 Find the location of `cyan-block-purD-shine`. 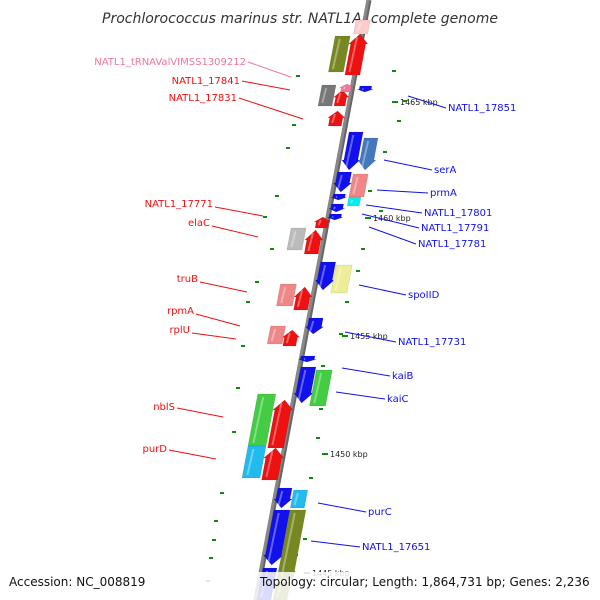

cyan-block-purD-shine is located at coordinates (250, 462).